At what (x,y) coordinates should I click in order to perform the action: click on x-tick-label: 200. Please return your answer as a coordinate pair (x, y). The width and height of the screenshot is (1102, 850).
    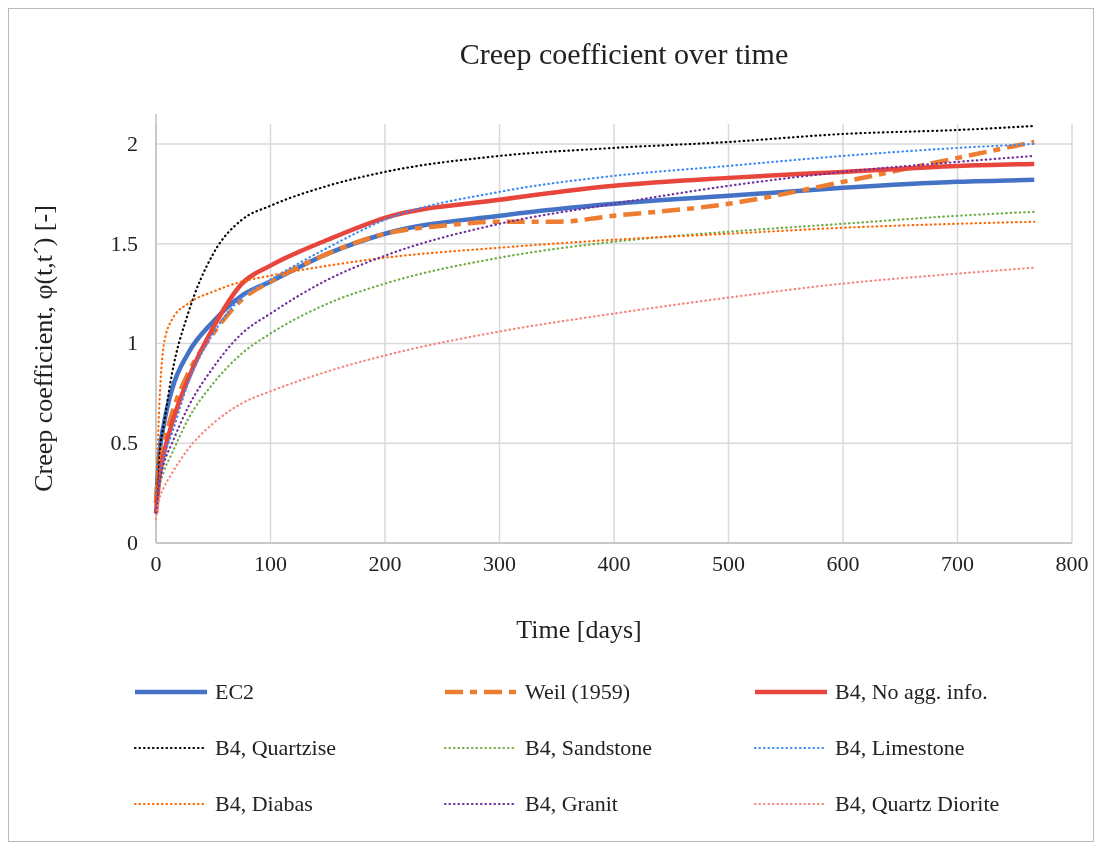
    Looking at the image, I should click on (385, 563).